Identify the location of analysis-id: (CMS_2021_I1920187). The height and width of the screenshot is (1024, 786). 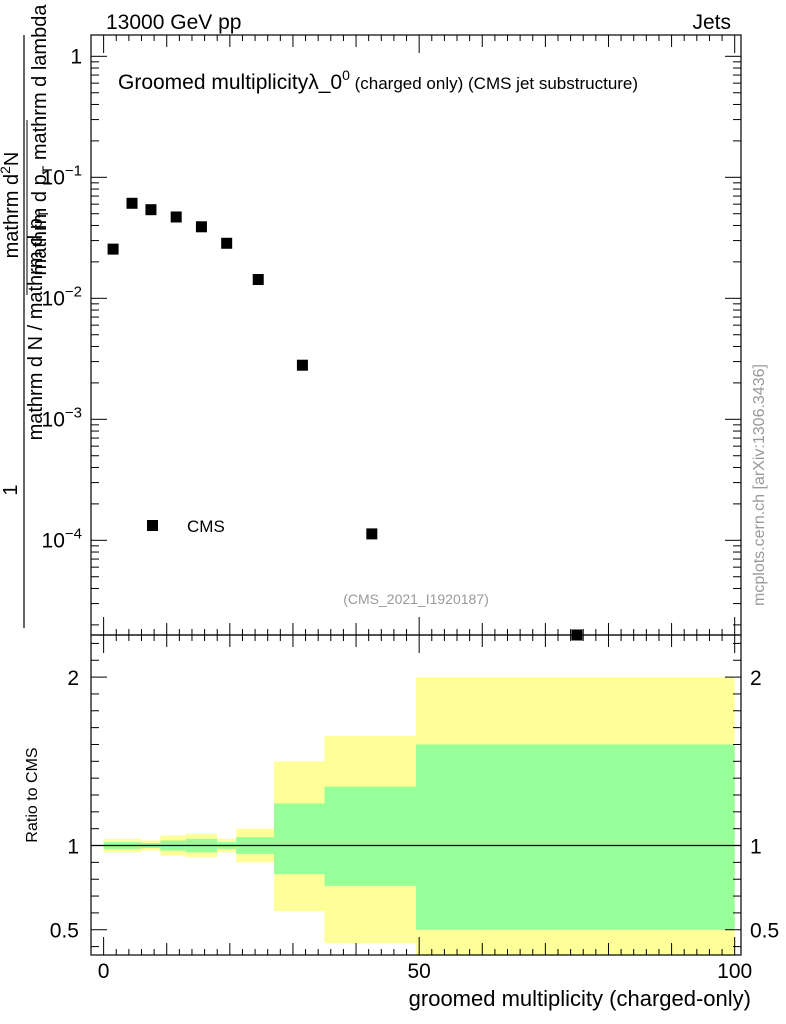
(416, 599).